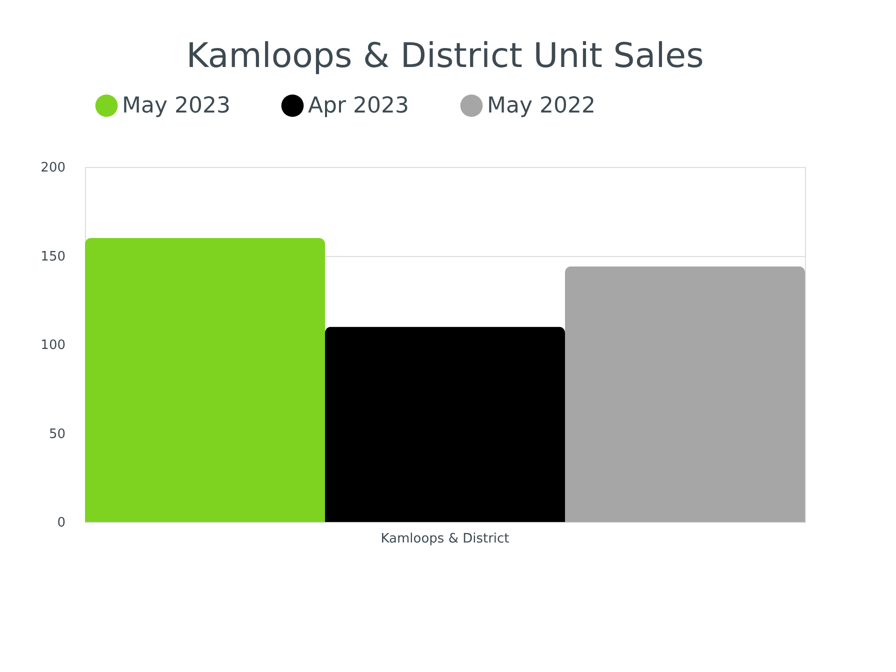  Describe the element at coordinates (359, 106) in the screenshot. I see `legend-label: Apr 2023` at that location.